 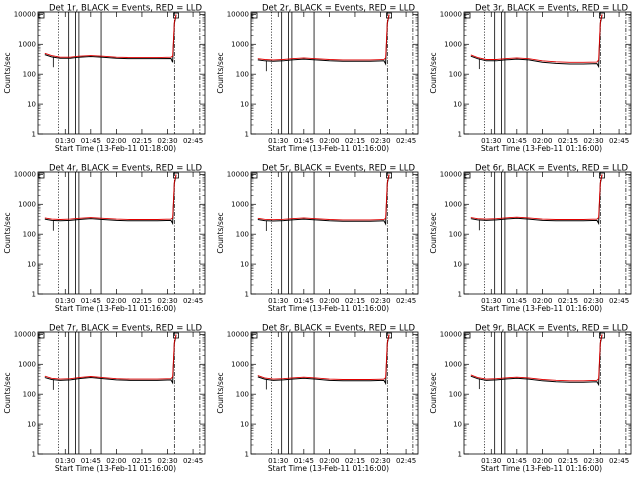 I want to click on chart-title: Det 7r, BLACK = Events, RED = LLD, so click(x=126, y=329).